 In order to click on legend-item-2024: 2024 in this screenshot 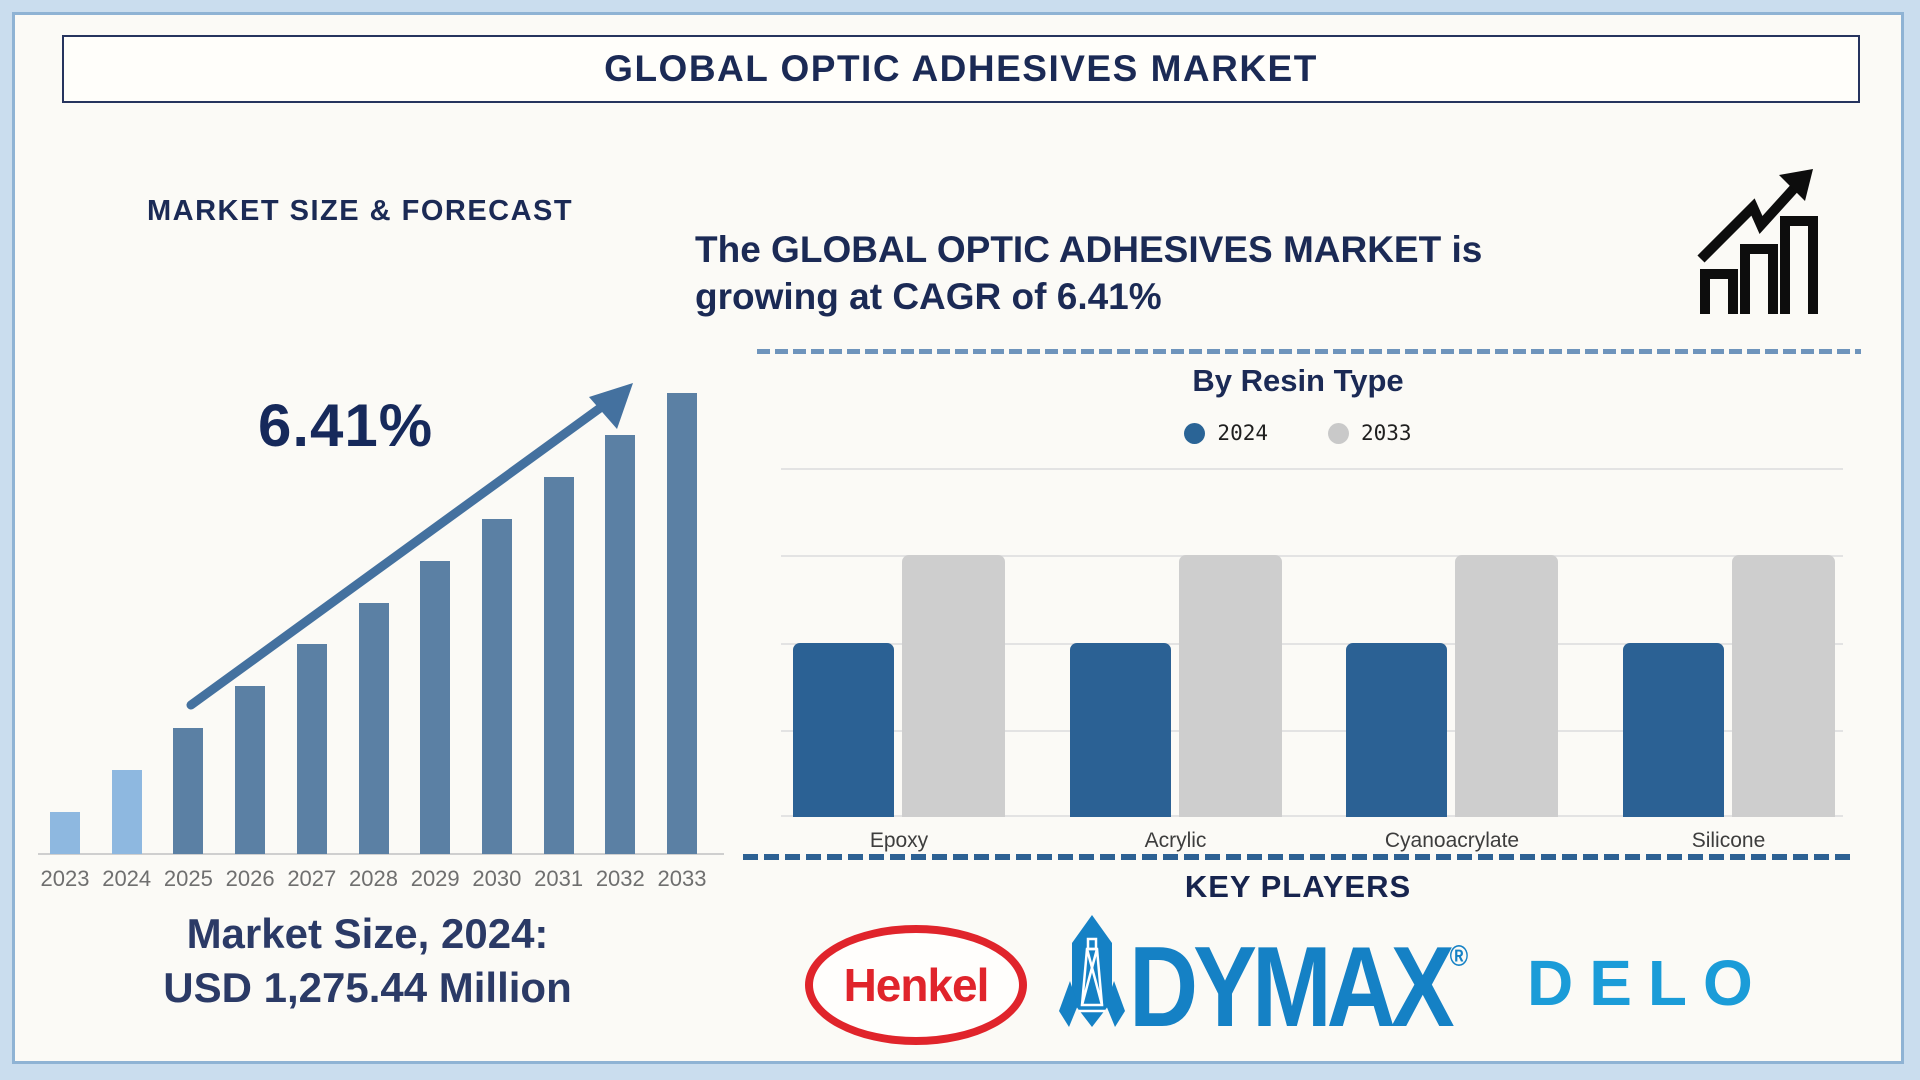, I will do `click(1226, 433)`.